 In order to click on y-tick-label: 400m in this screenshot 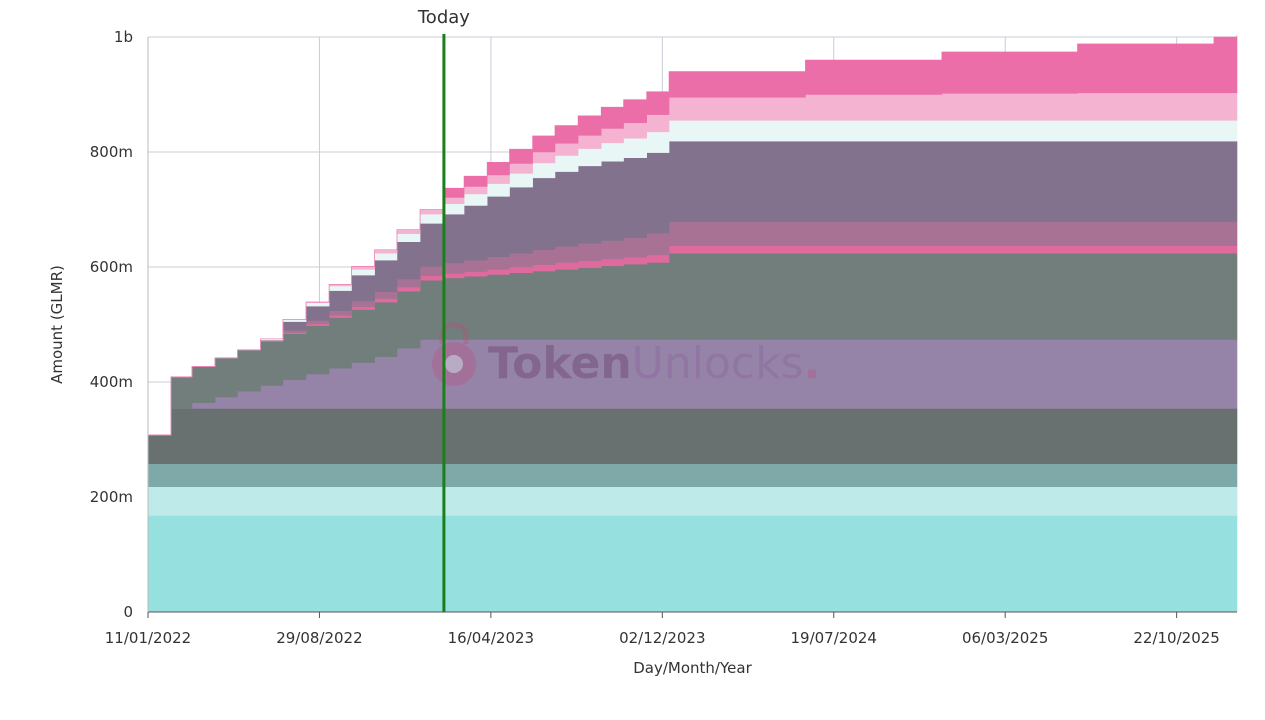, I will do `click(111, 382)`.